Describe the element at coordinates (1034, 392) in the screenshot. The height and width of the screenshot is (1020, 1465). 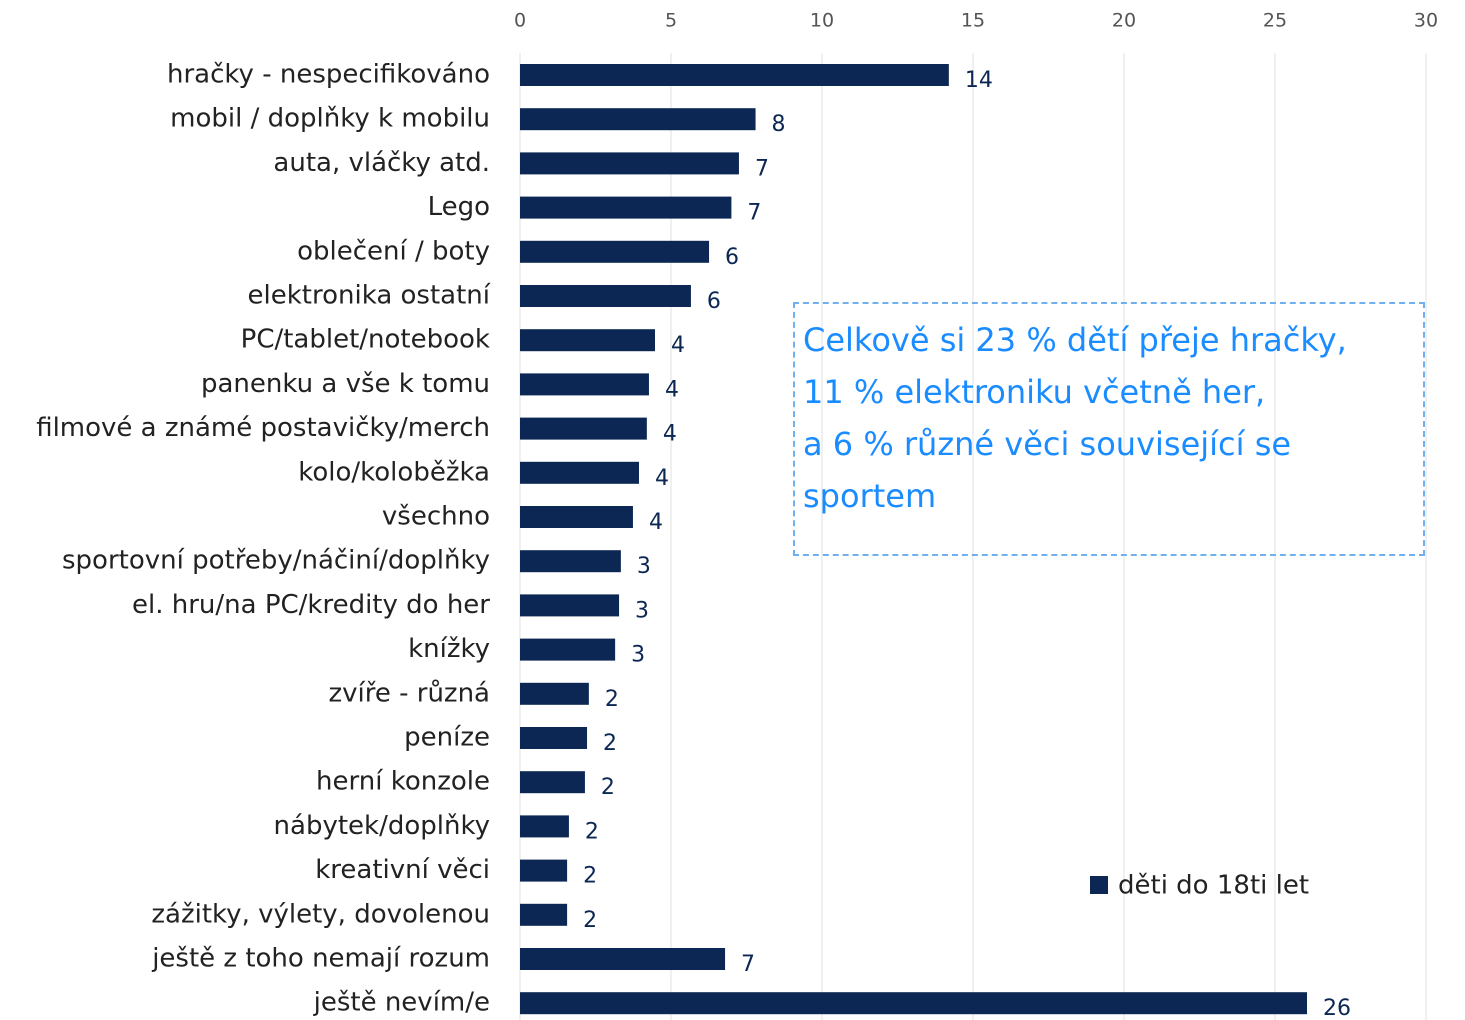
I see `annotation: 11 % elektroniku včetně her,` at that location.